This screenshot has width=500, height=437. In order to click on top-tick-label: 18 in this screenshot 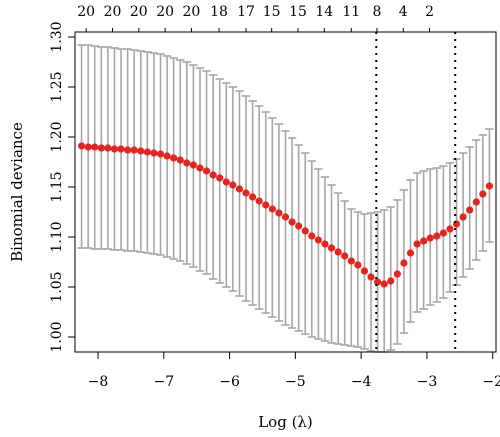, I will do `click(219, 12)`.